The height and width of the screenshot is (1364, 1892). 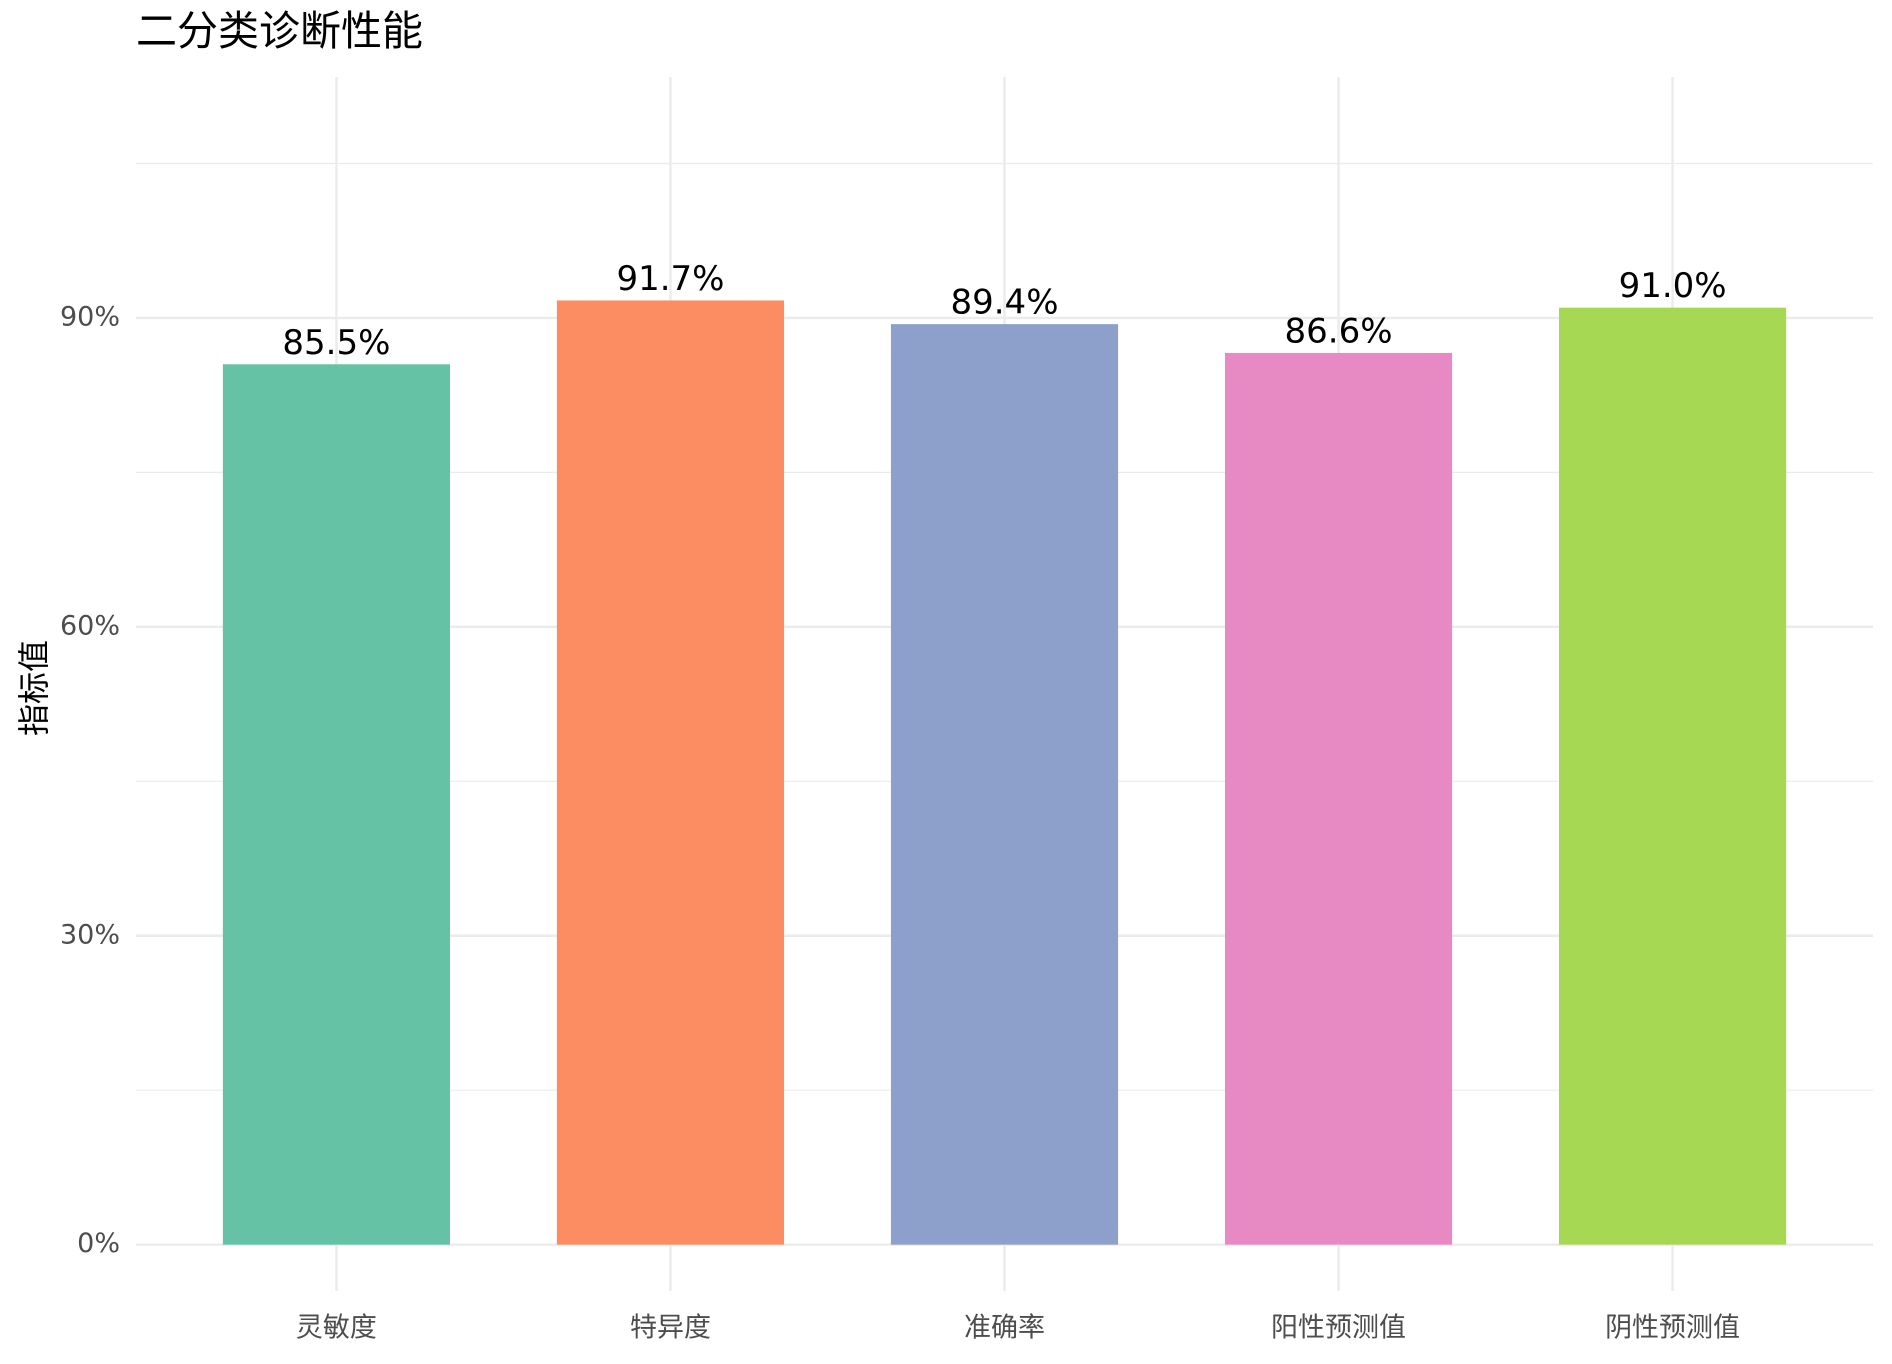 I want to click on x-tick-label: 特异度, so click(x=670, y=1328).